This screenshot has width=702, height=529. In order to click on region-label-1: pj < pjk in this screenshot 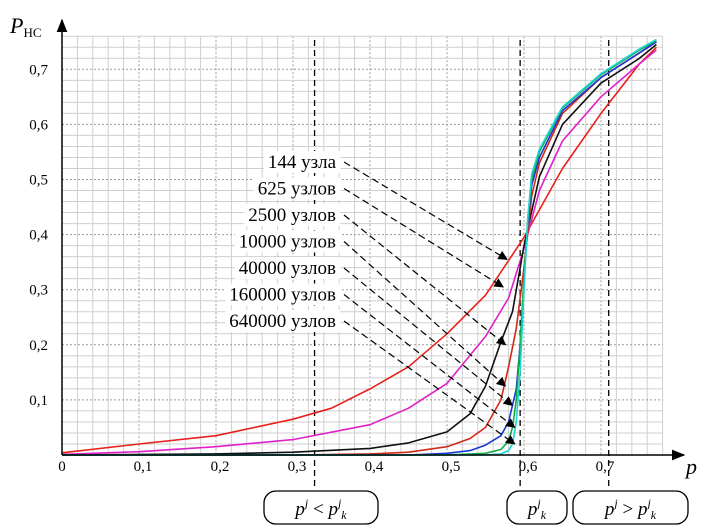, I will do `click(320, 509)`.